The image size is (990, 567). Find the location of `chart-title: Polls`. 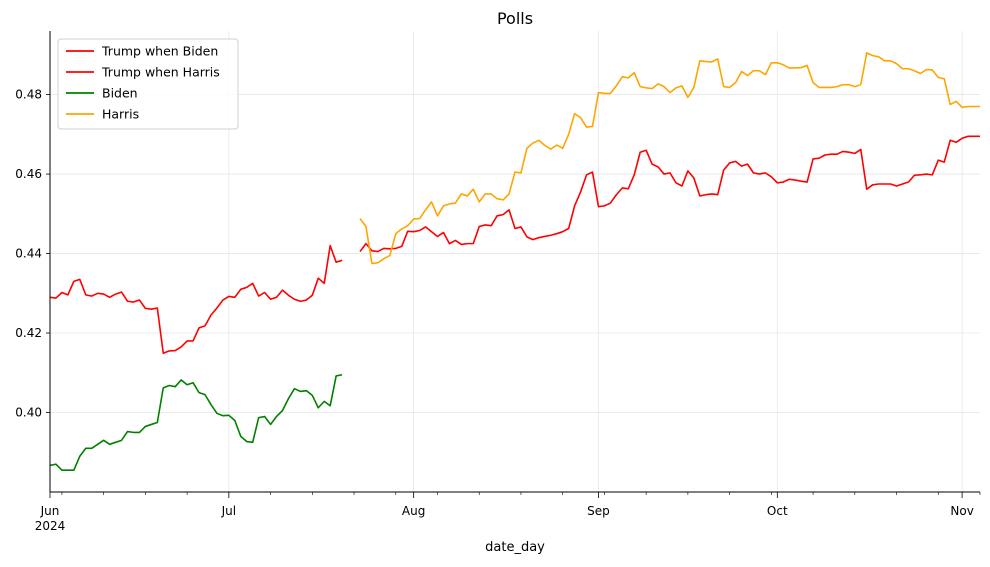

chart-title: Polls is located at coordinates (515, 18).